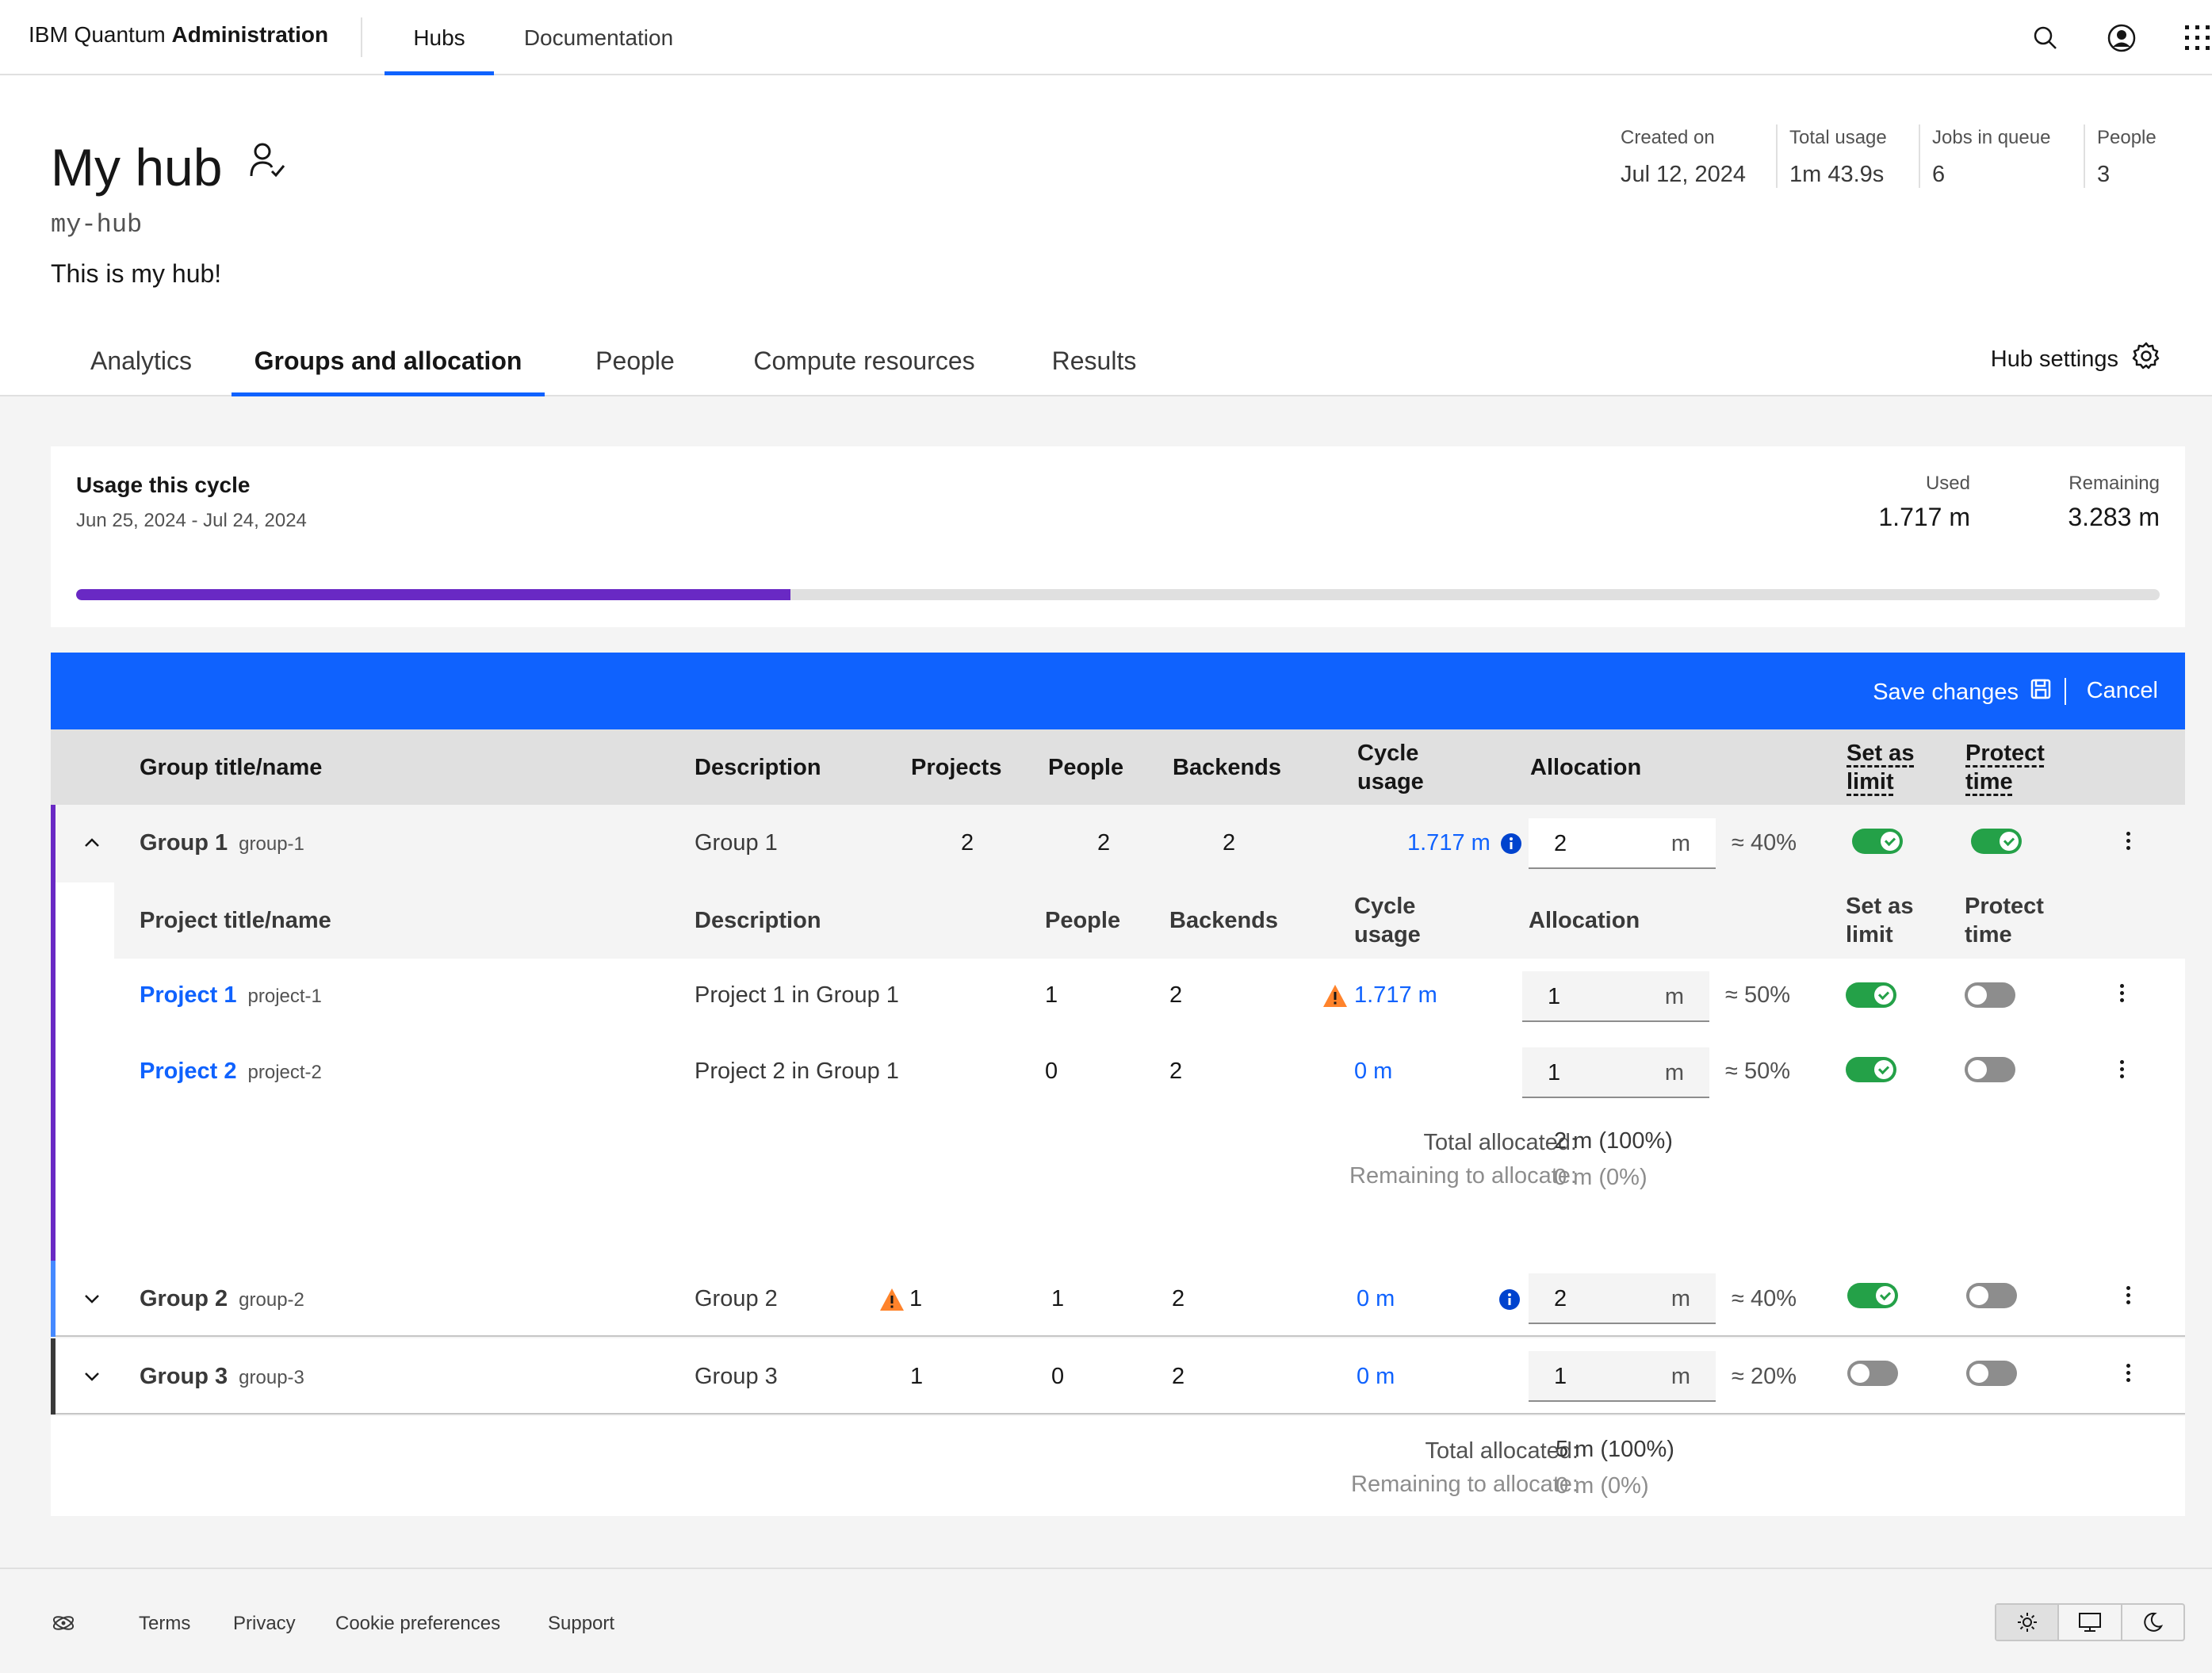 The image size is (2212, 1673). What do you see at coordinates (2090, 1622) in the screenshot?
I see `system-theme-icon` at bounding box center [2090, 1622].